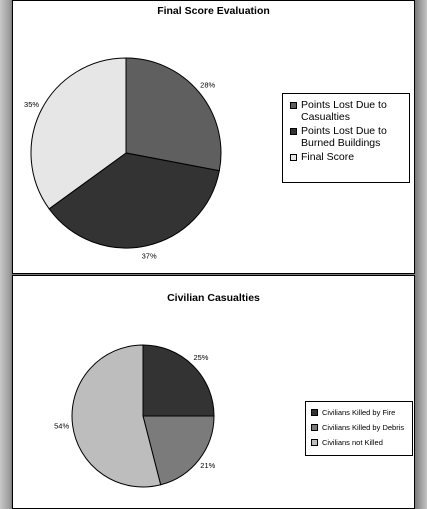  Describe the element at coordinates (31, 104) in the screenshot. I see `data-label-final-score: 35%` at that location.